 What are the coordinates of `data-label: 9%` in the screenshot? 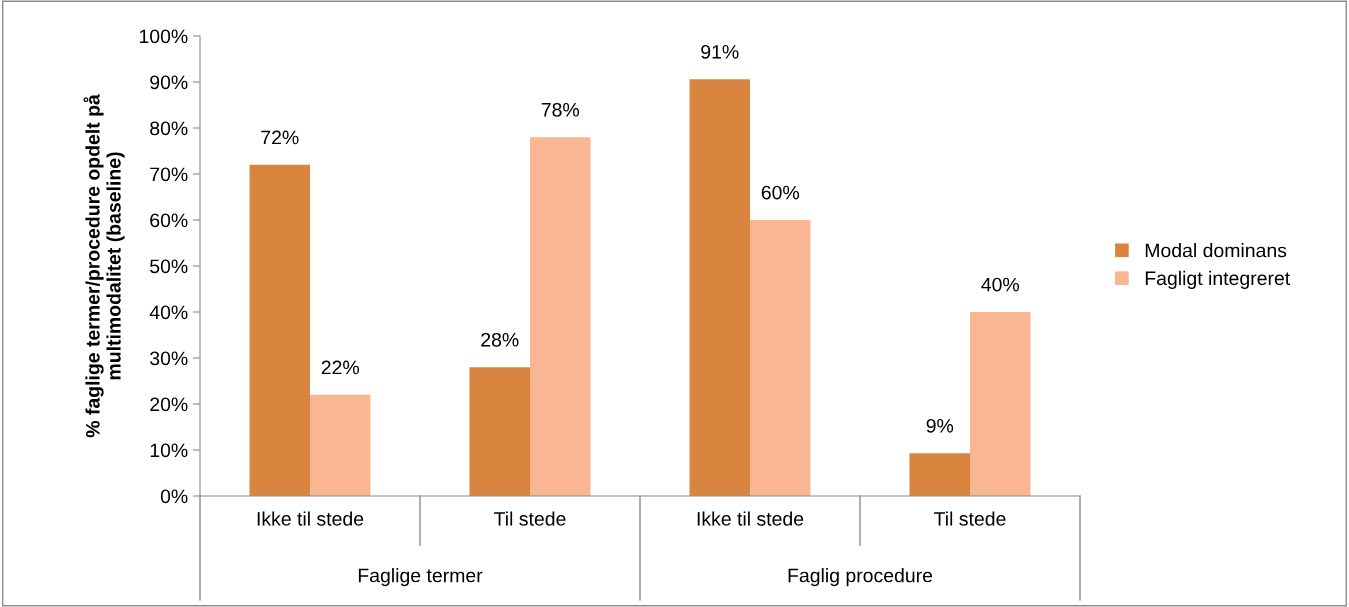 It's located at (940, 425).